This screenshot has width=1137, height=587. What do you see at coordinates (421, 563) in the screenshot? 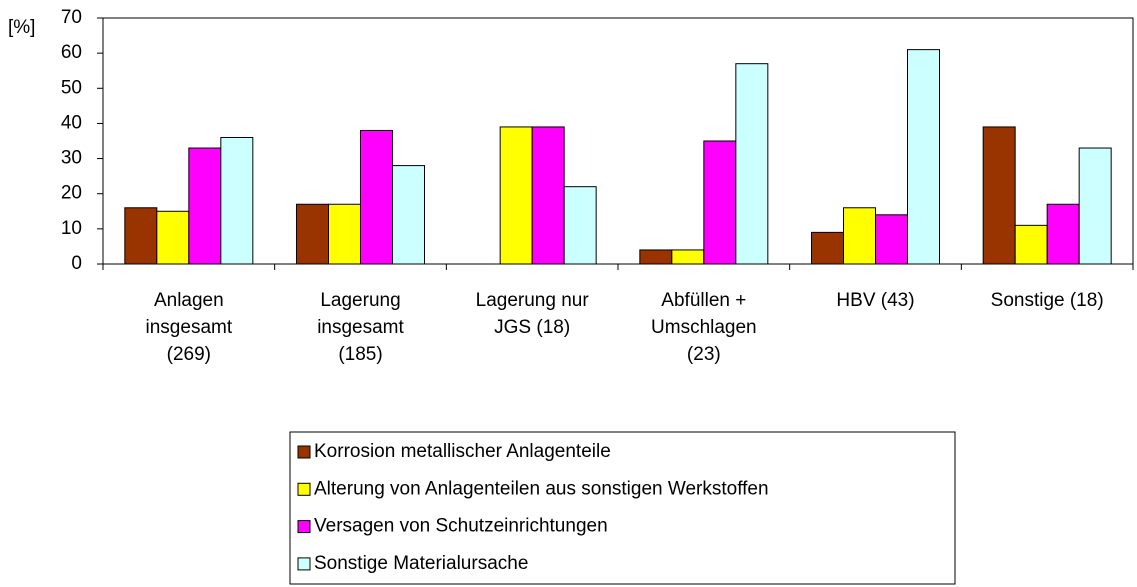
I see `legend-label: Sonstige Materialursache` at bounding box center [421, 563].